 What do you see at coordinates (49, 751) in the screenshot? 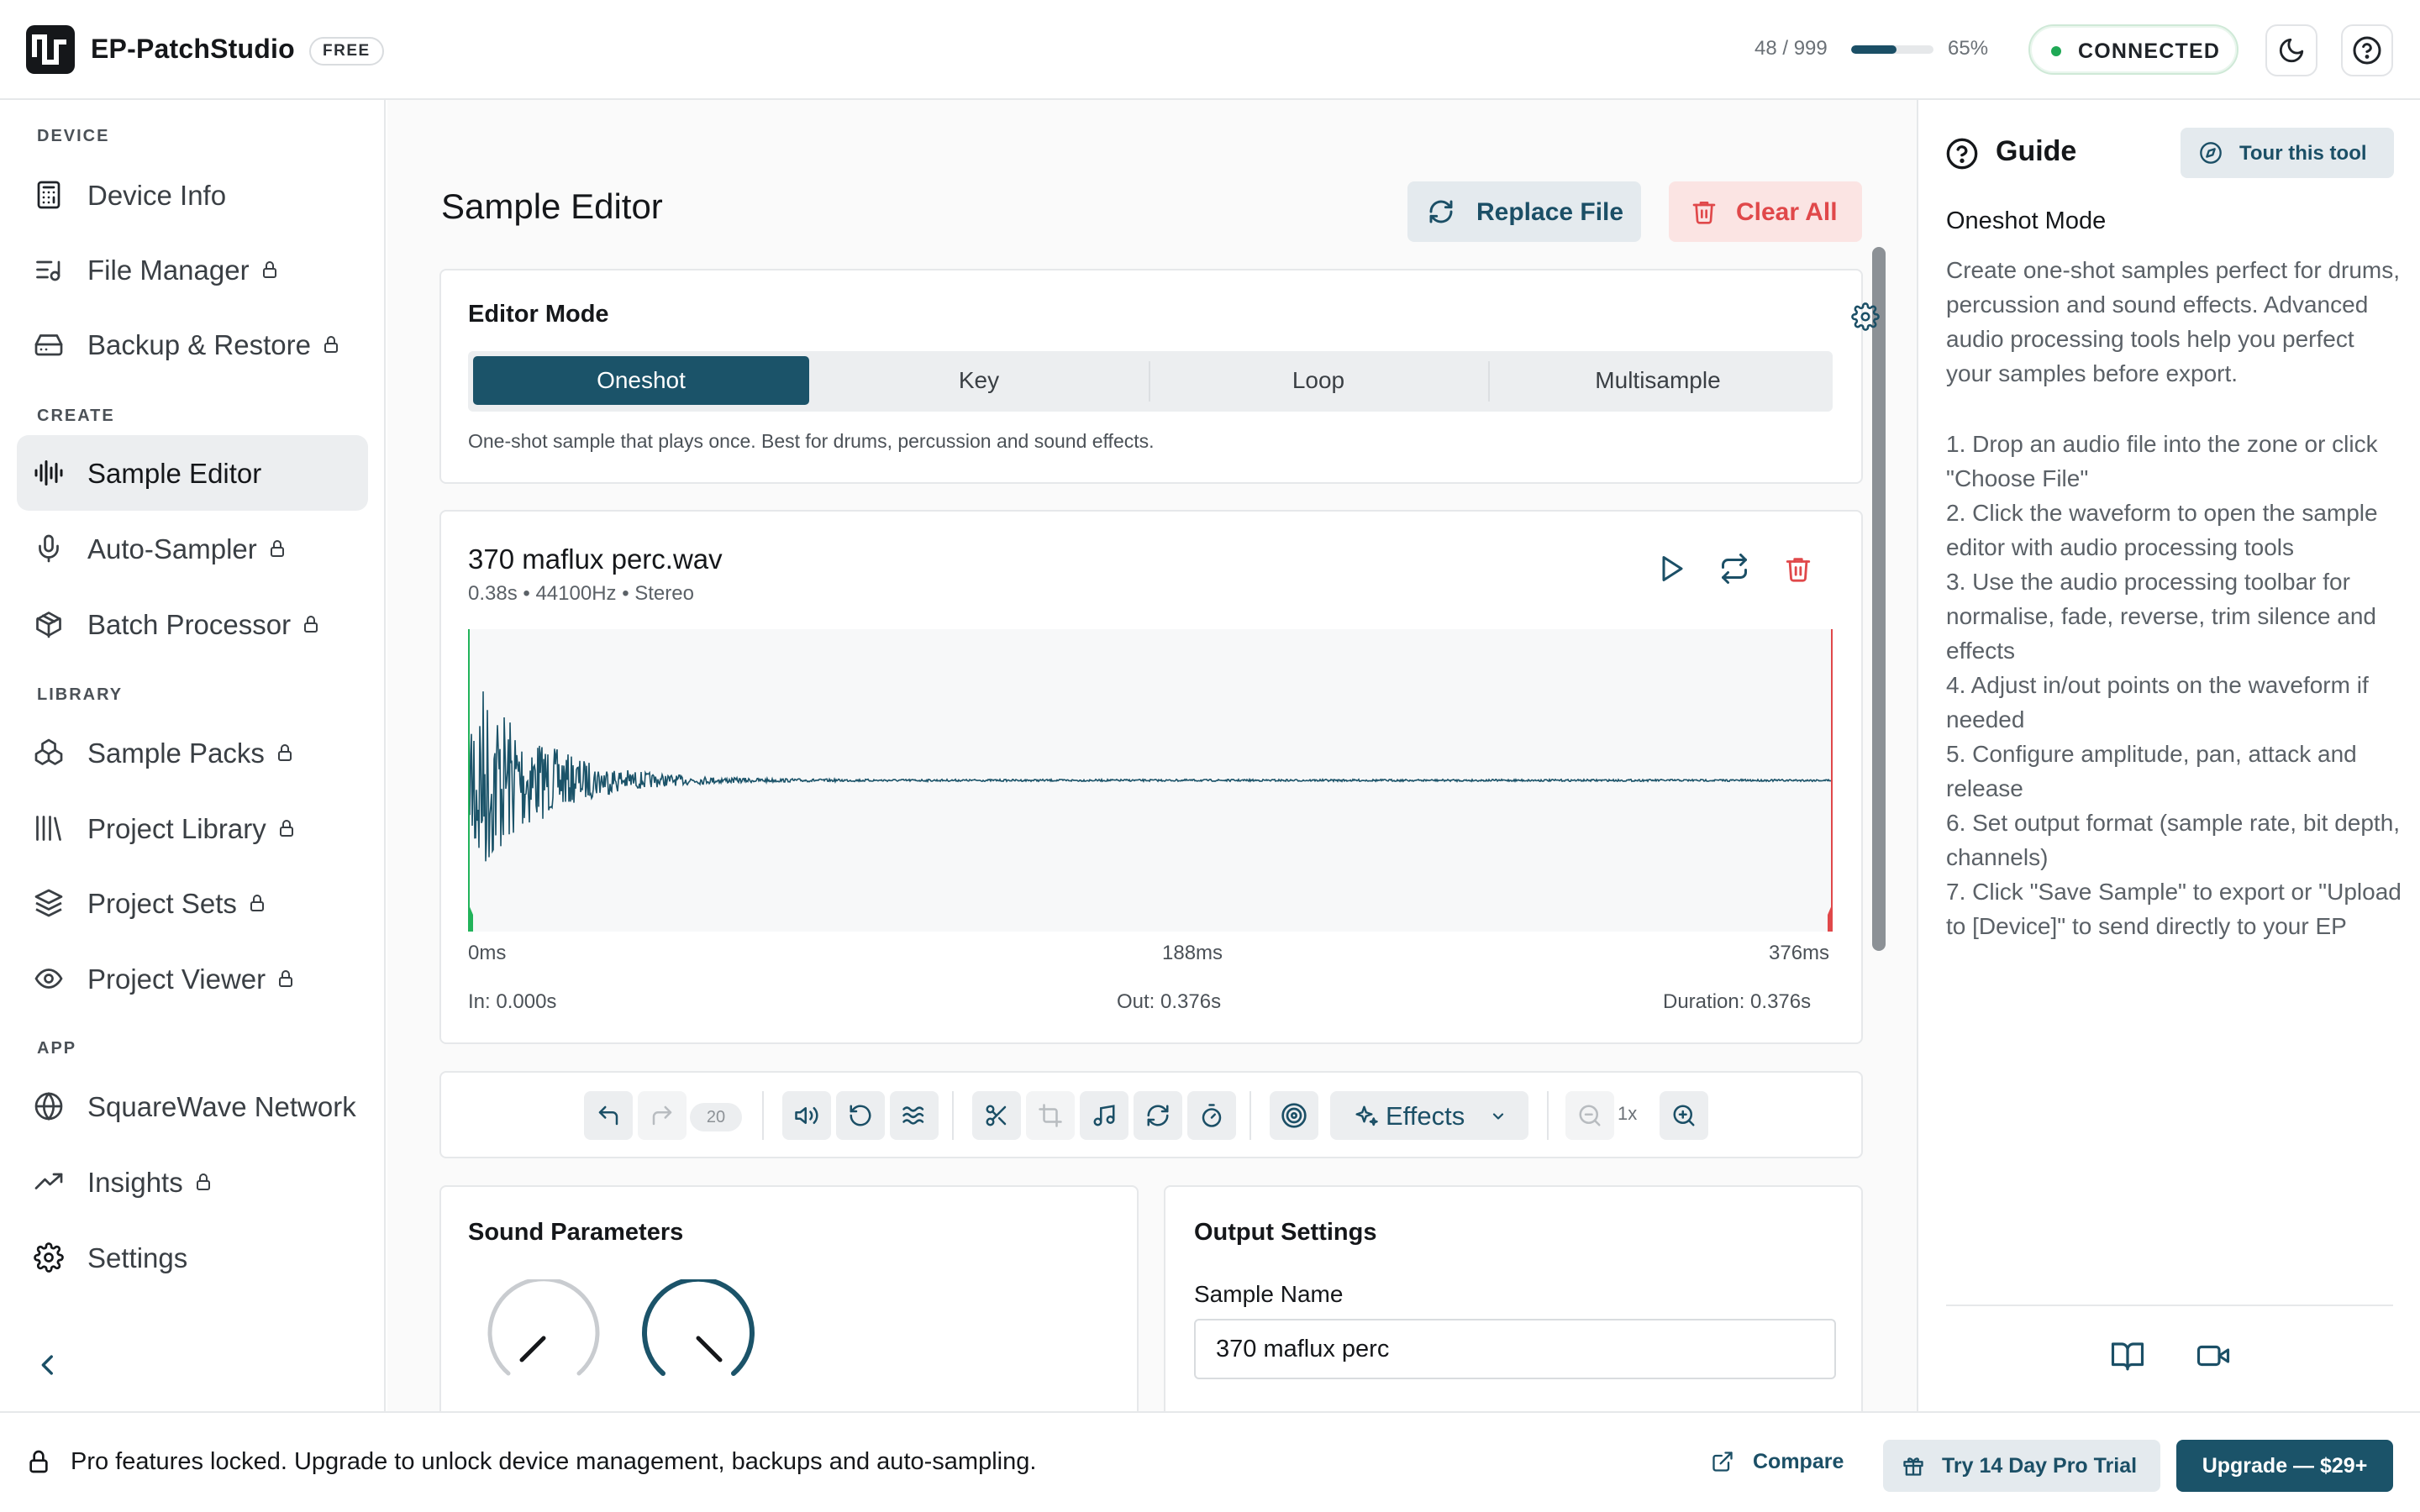
I see `boxes-icon` at bounding box center [49, 751].